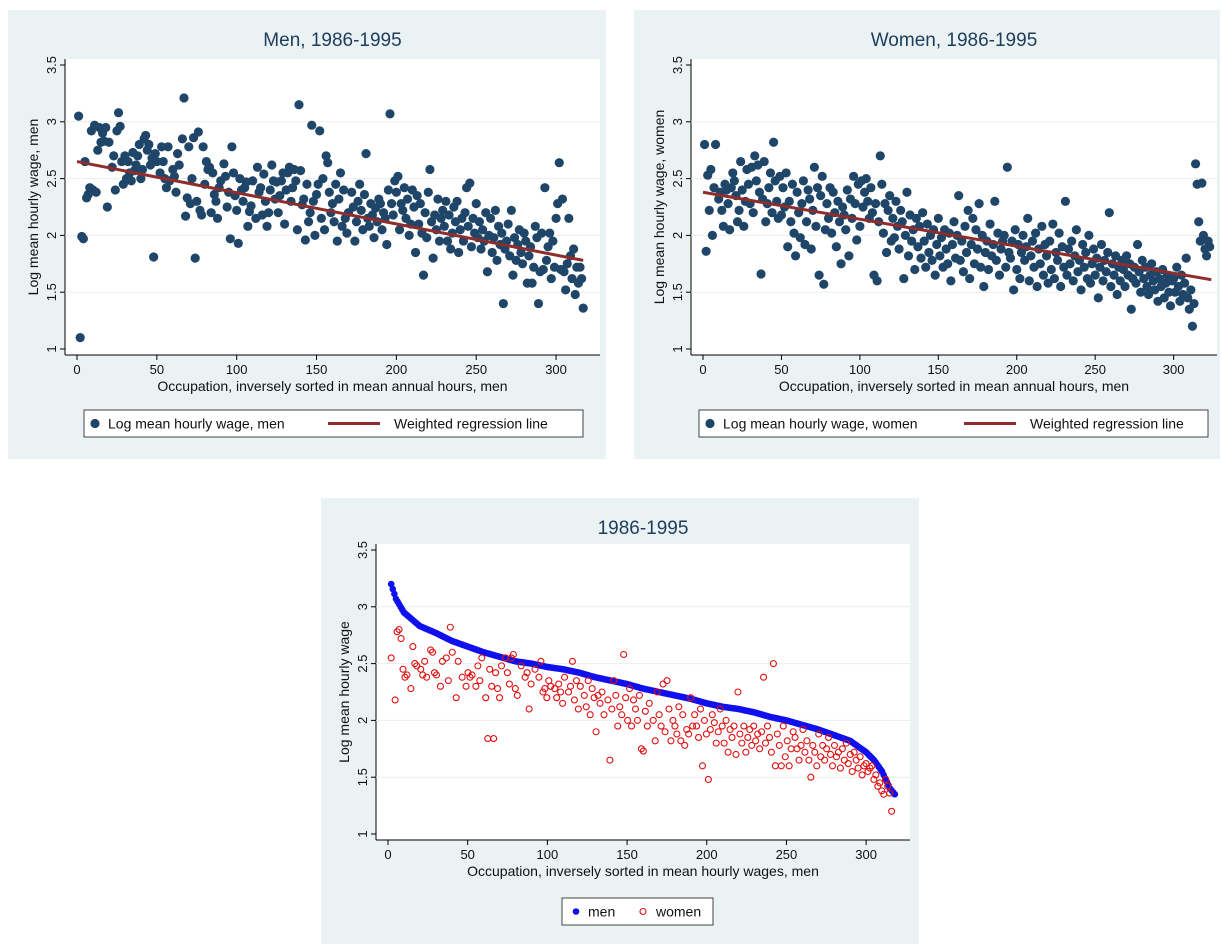 Image resolution: width=1222 pixels, height=944 pixels. What do you see at coordinates (1107, 424) in the screenshot?
I see `legend-label-line: Weighted regression line` at bounding box center [1107, 424].